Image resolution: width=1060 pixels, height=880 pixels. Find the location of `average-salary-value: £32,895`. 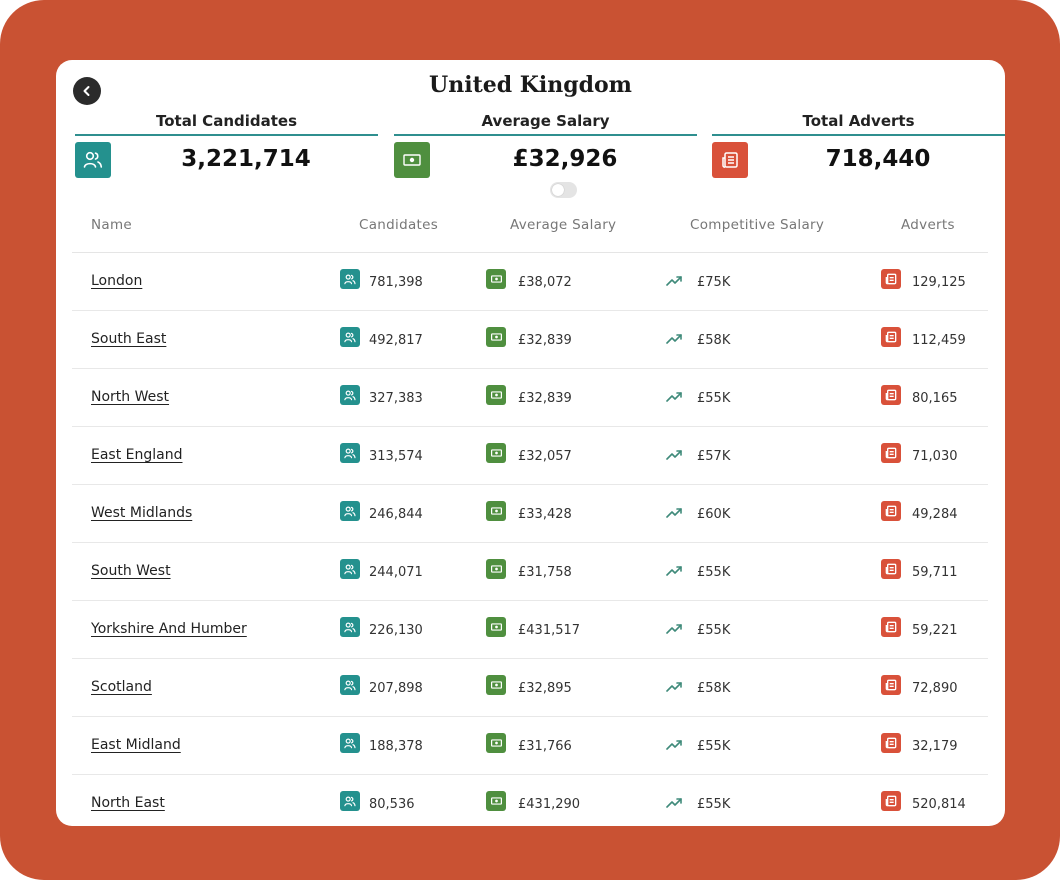

average-salary-value: £32,895 is located at coordinates (545, 688).